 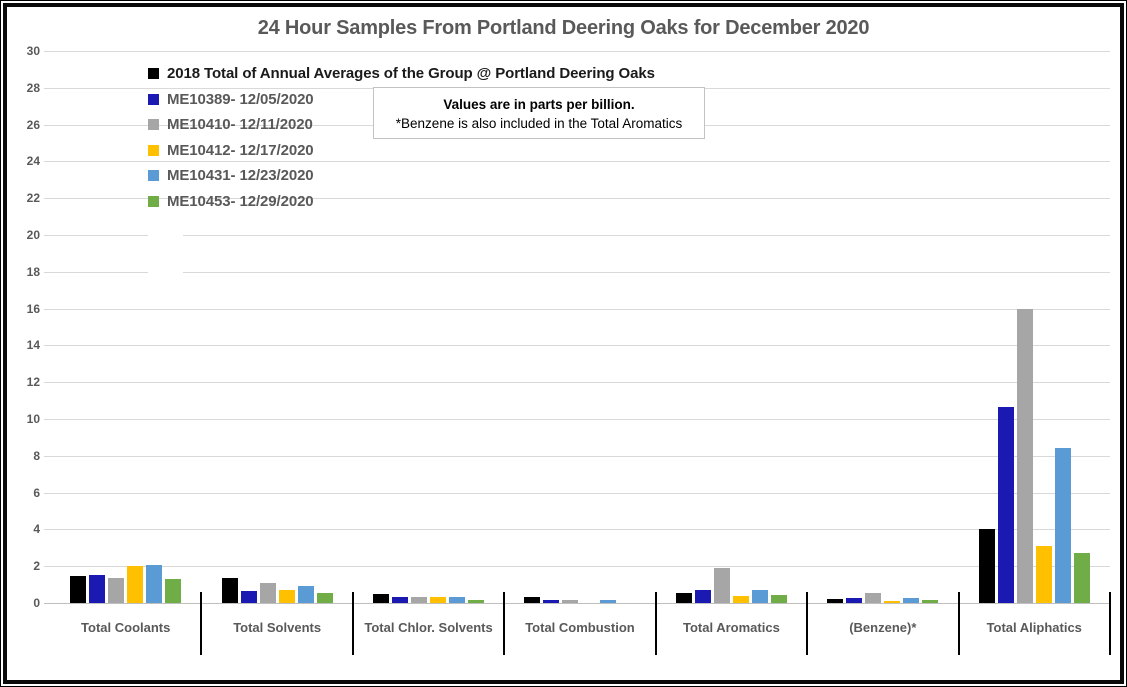 I want to click on legend-label: ME10410- 12/11/2020, so click(x=240, y=125).